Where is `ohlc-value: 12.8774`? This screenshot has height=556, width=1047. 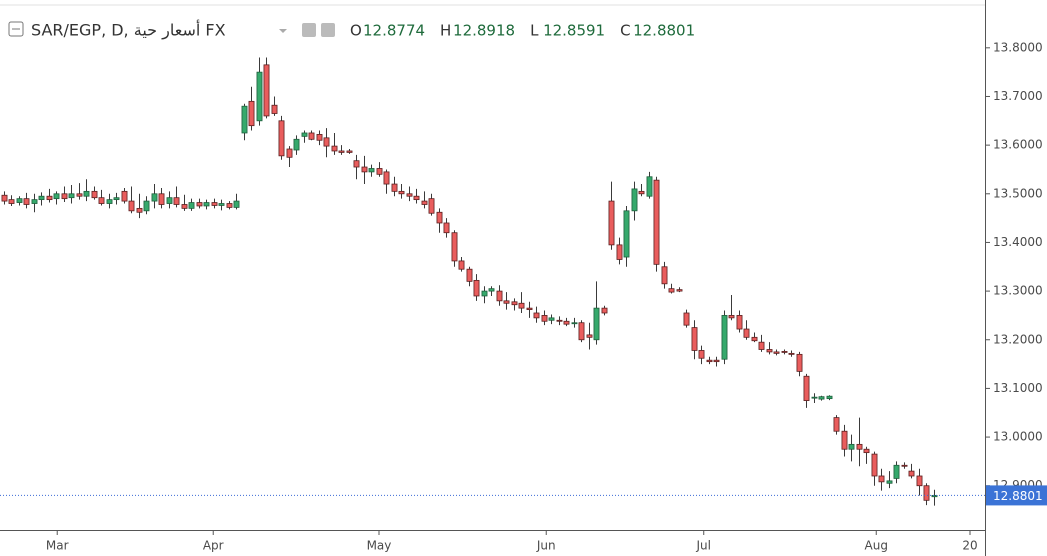 ohlc-value: 12.8774 is located at coordinates (394, 31).